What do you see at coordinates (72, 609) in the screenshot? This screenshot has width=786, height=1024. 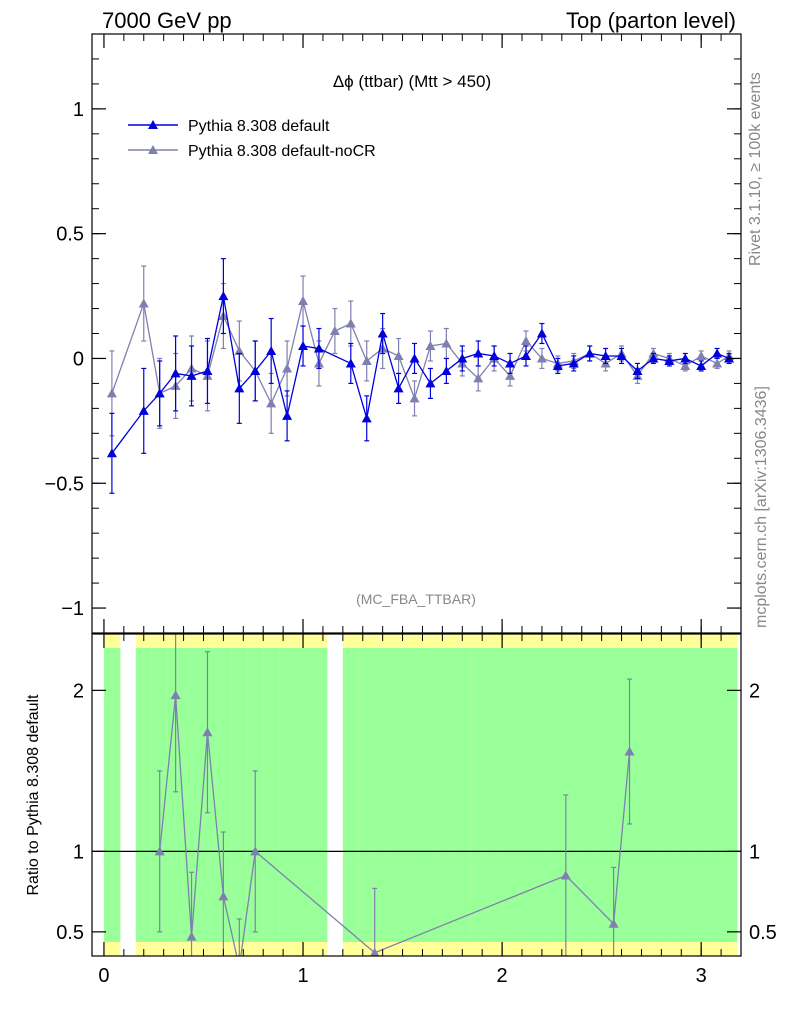 I see `y-tick-label: −1` at bounding box center [72, 609].